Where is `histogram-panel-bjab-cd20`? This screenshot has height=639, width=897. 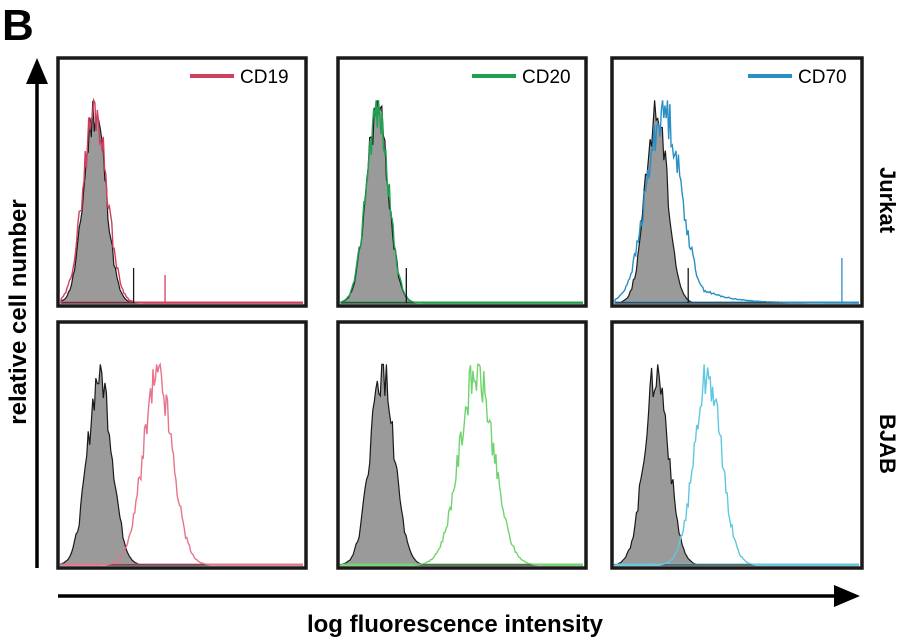
histogram-panel-bjab-cd20 is located at coordinates (462, 445).